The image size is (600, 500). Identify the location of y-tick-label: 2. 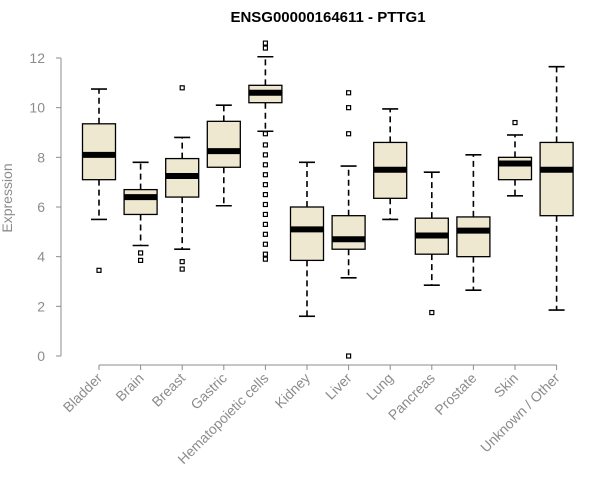
(41, 306).